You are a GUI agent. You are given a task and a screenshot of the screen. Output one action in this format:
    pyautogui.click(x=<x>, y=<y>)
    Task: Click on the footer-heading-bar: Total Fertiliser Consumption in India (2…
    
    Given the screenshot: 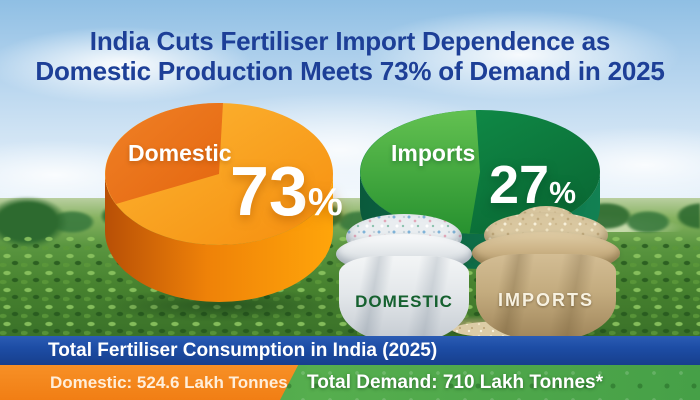 What is the action you would take?
    pyautogui.click(x=350, y=350)
    